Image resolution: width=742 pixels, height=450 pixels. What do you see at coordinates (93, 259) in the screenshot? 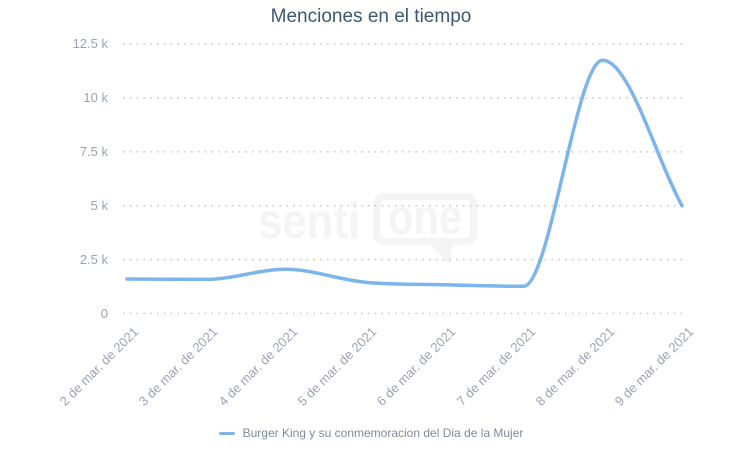
I see `y-axis-label: 2.5 k` at bounding box center [93, 259].